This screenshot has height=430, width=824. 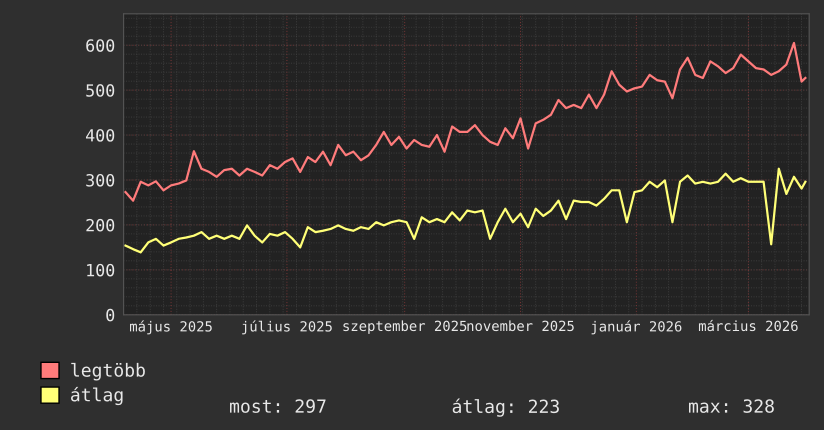 I want to click on y-tick-label: 600, so click(x=100, y=45).